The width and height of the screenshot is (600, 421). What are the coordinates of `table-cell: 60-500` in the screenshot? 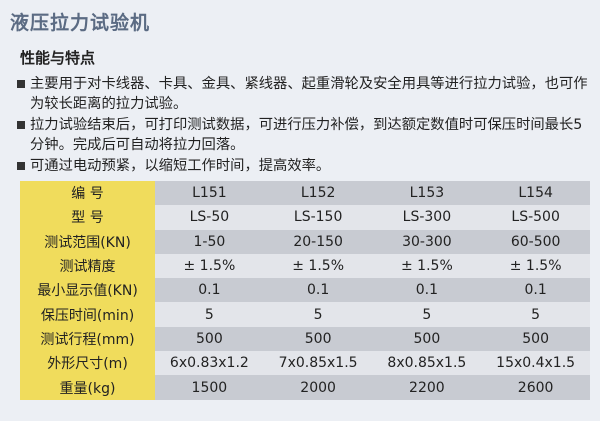 It's located at (535, 241).